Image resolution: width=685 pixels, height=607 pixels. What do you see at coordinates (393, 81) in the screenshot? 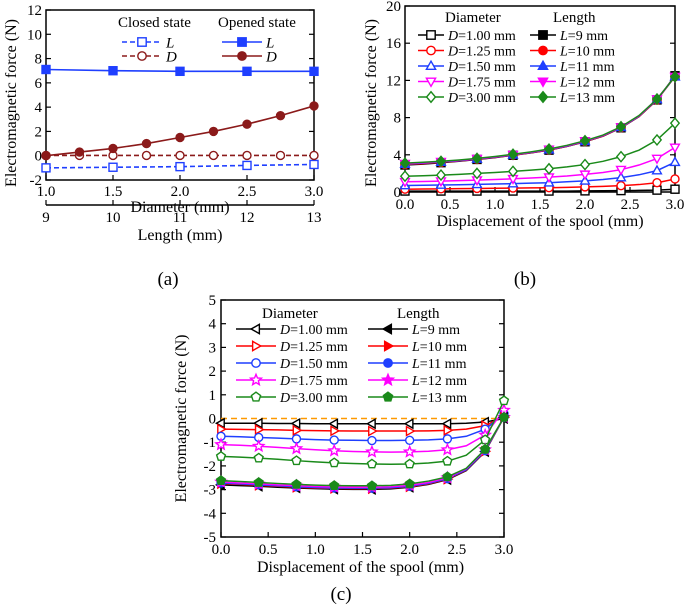
I see `y-tick-label: 12` at bounding box center [393, 81].